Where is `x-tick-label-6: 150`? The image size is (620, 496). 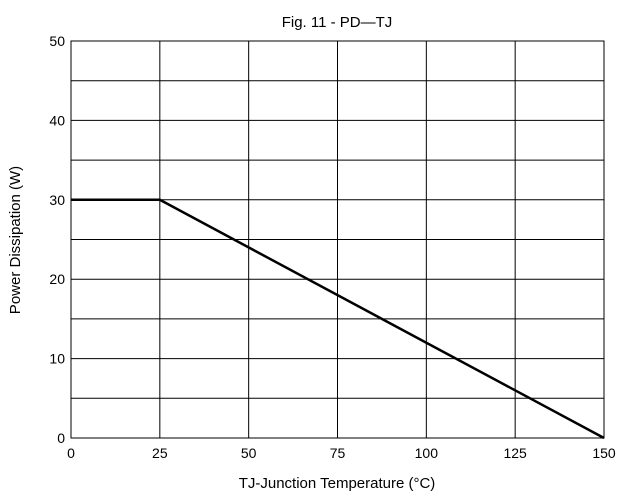
x-tick-label-6: 150 is located at coordinates (604, 453).